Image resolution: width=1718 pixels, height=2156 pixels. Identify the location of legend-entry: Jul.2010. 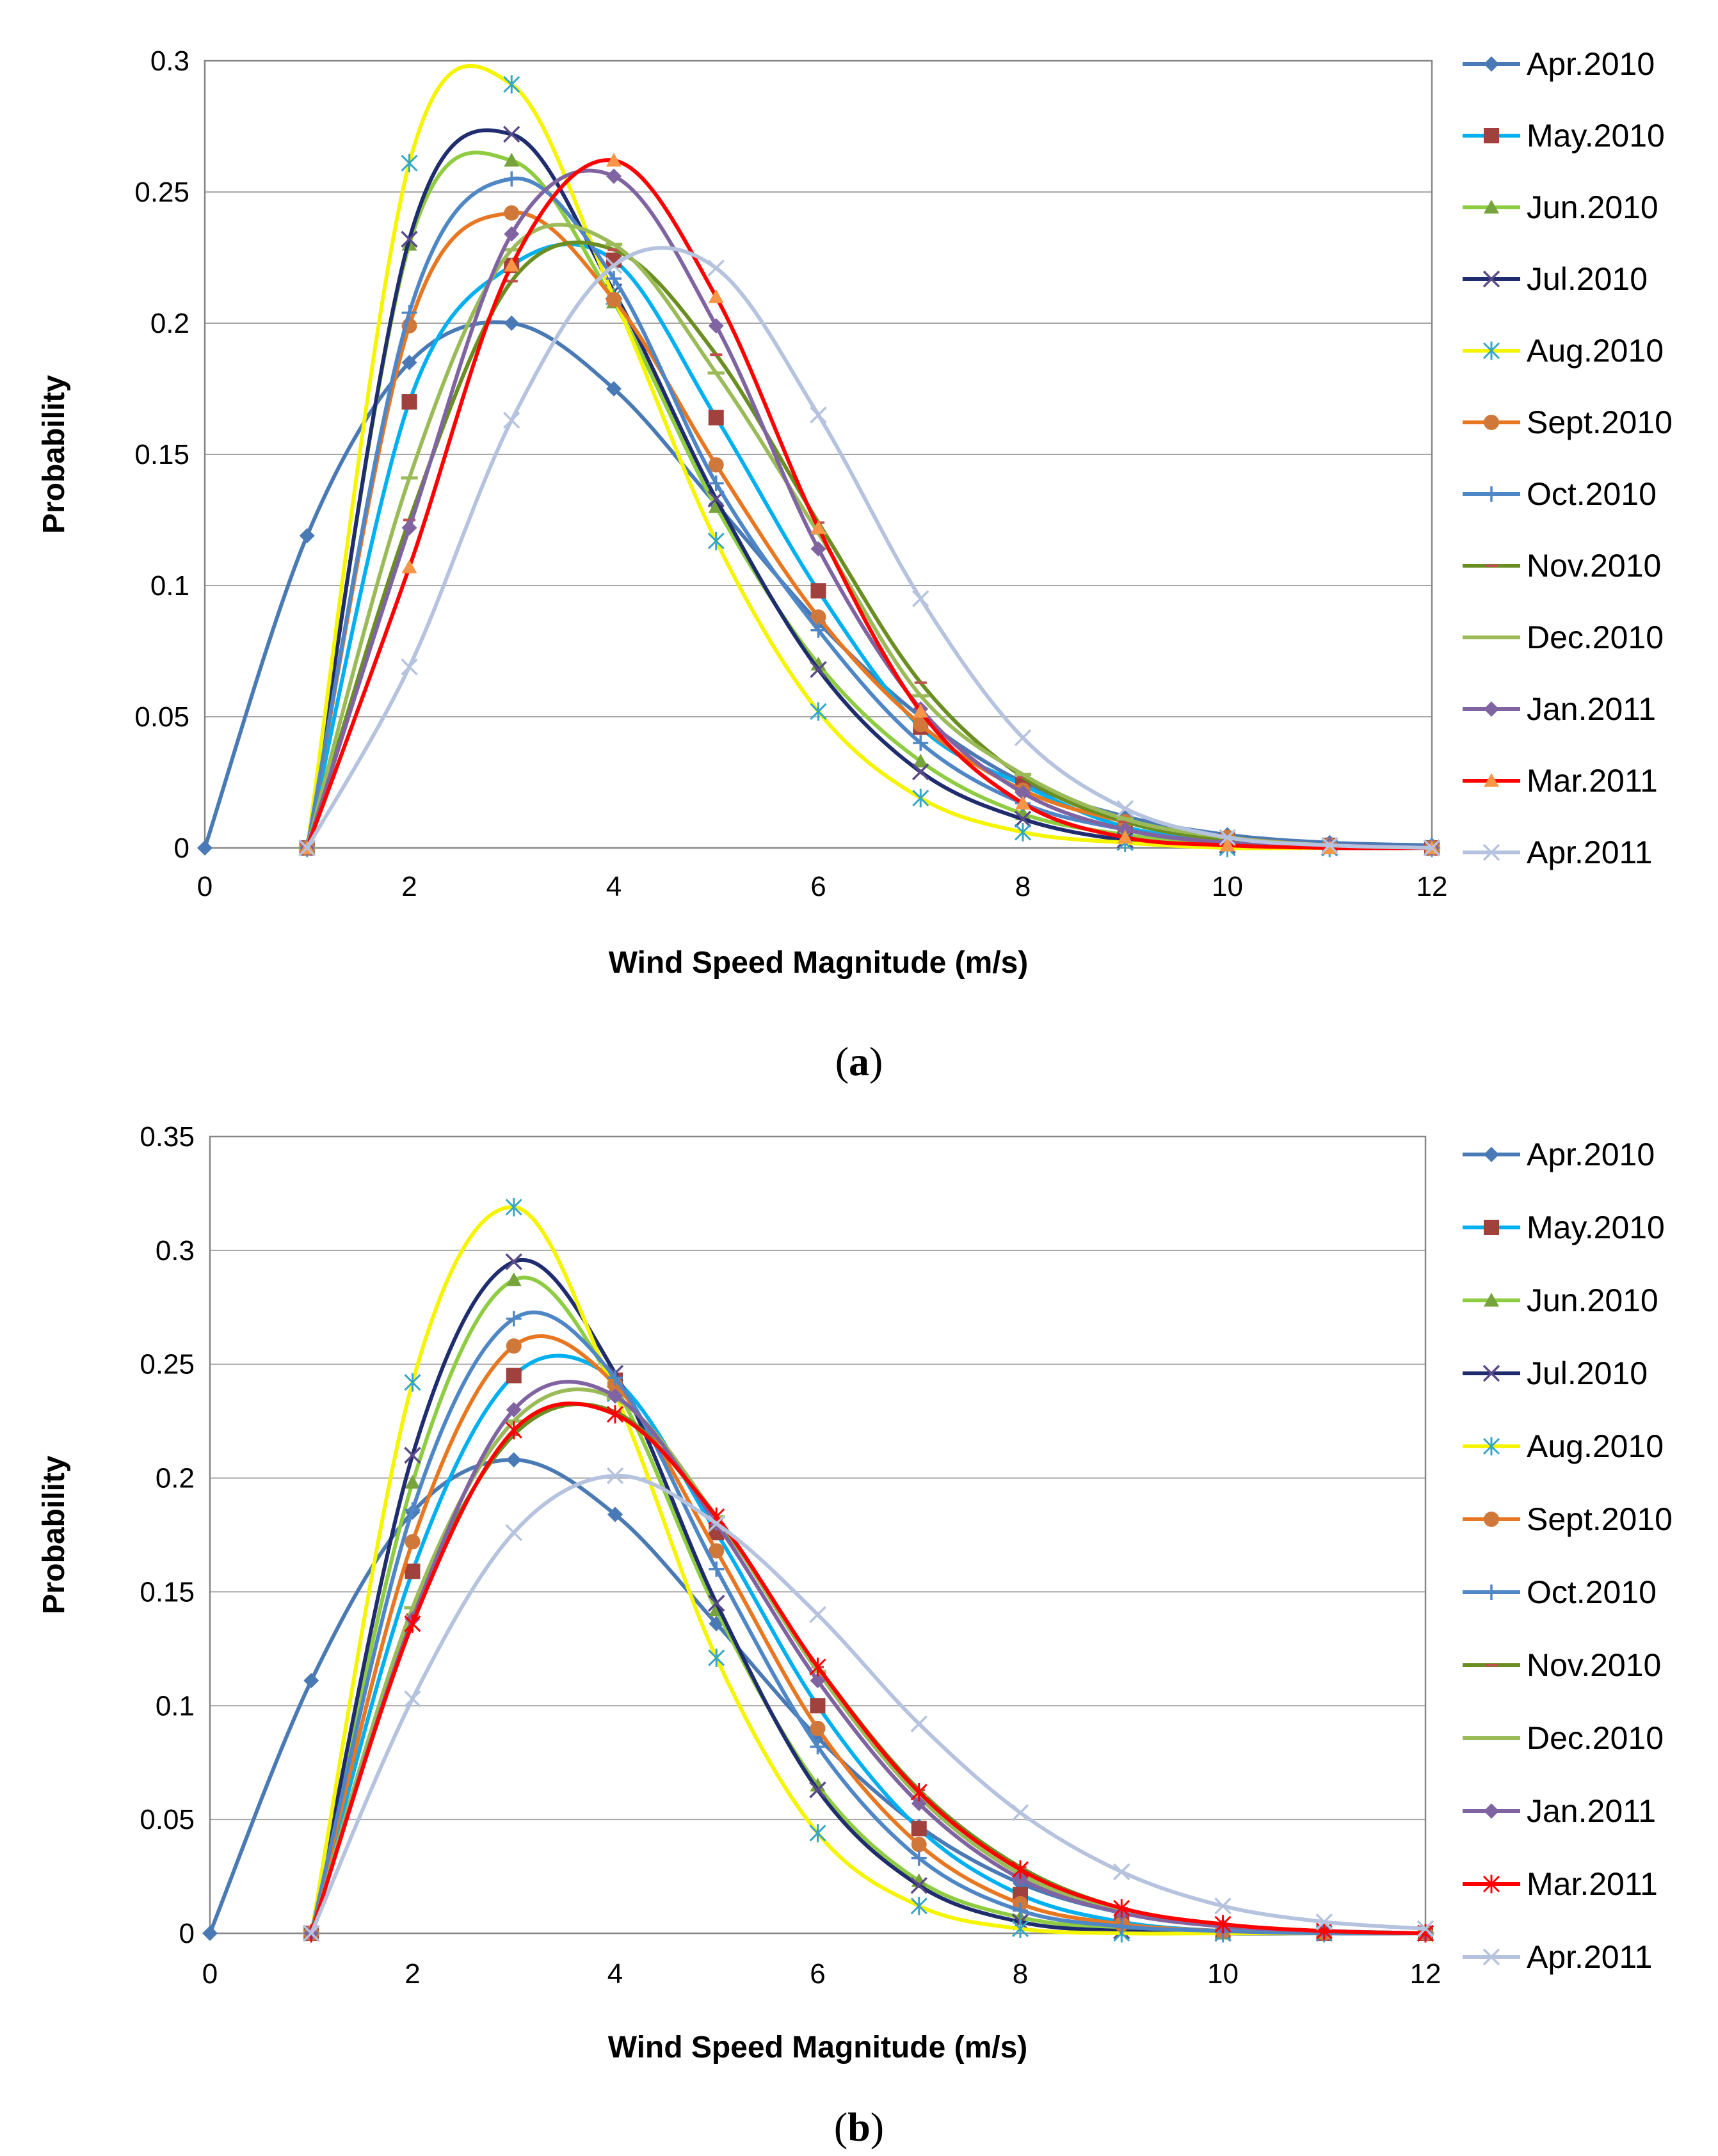
(1555, 279).